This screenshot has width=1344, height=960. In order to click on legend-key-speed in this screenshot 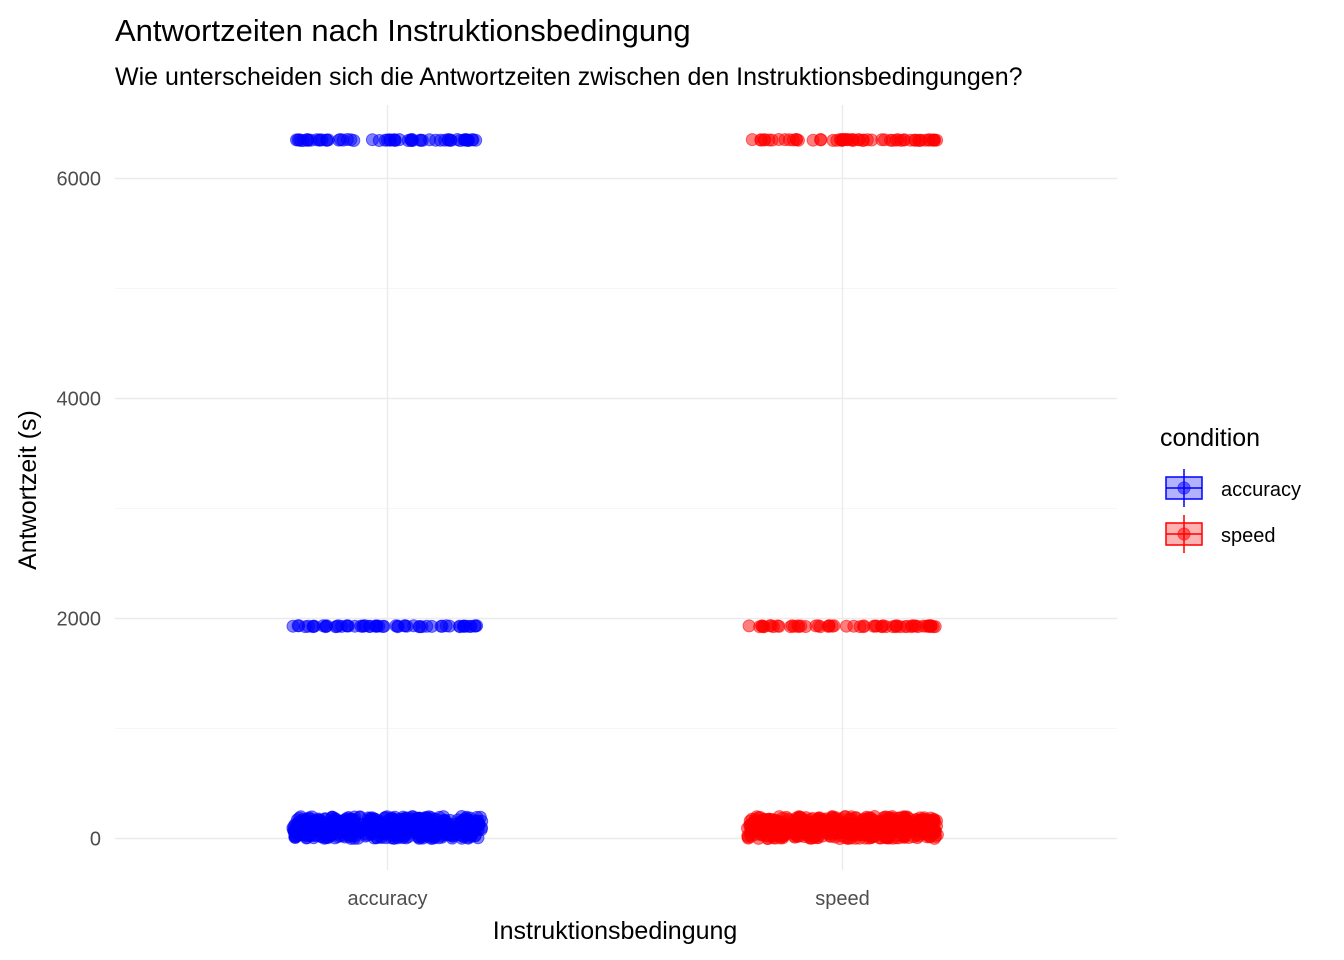, I will do `click(1184, 534)`.